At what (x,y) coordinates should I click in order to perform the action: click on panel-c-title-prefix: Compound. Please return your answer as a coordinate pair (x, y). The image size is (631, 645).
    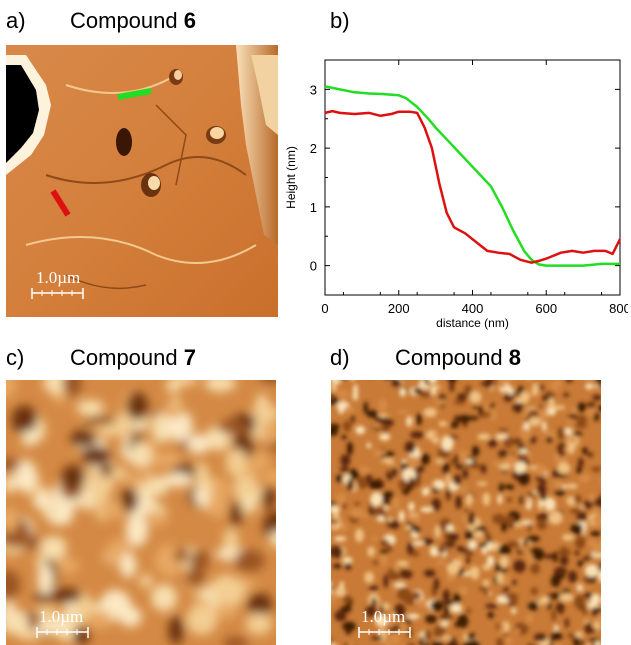
    Looking at the image, I should click on (127, 357).